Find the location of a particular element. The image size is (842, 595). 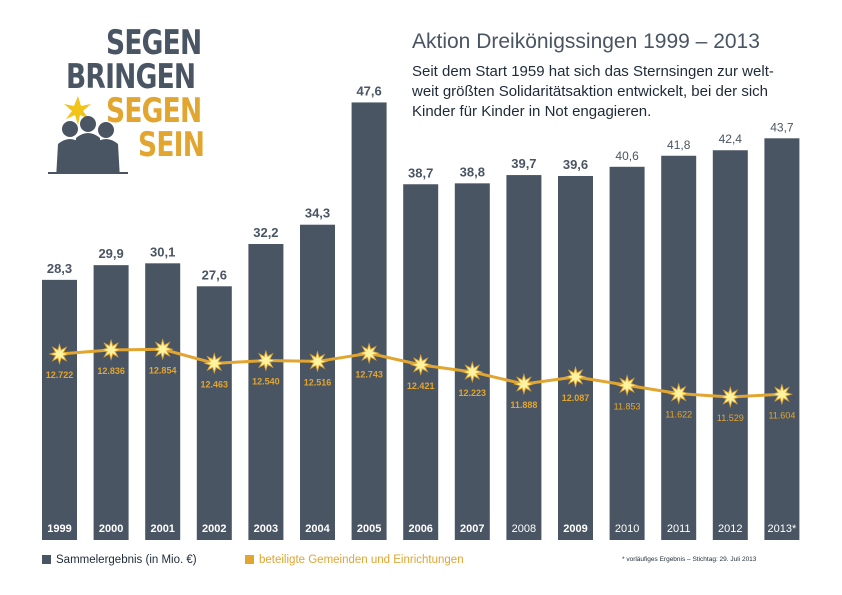

line-value-label: 12.087 is located at coordinates (576, 398).